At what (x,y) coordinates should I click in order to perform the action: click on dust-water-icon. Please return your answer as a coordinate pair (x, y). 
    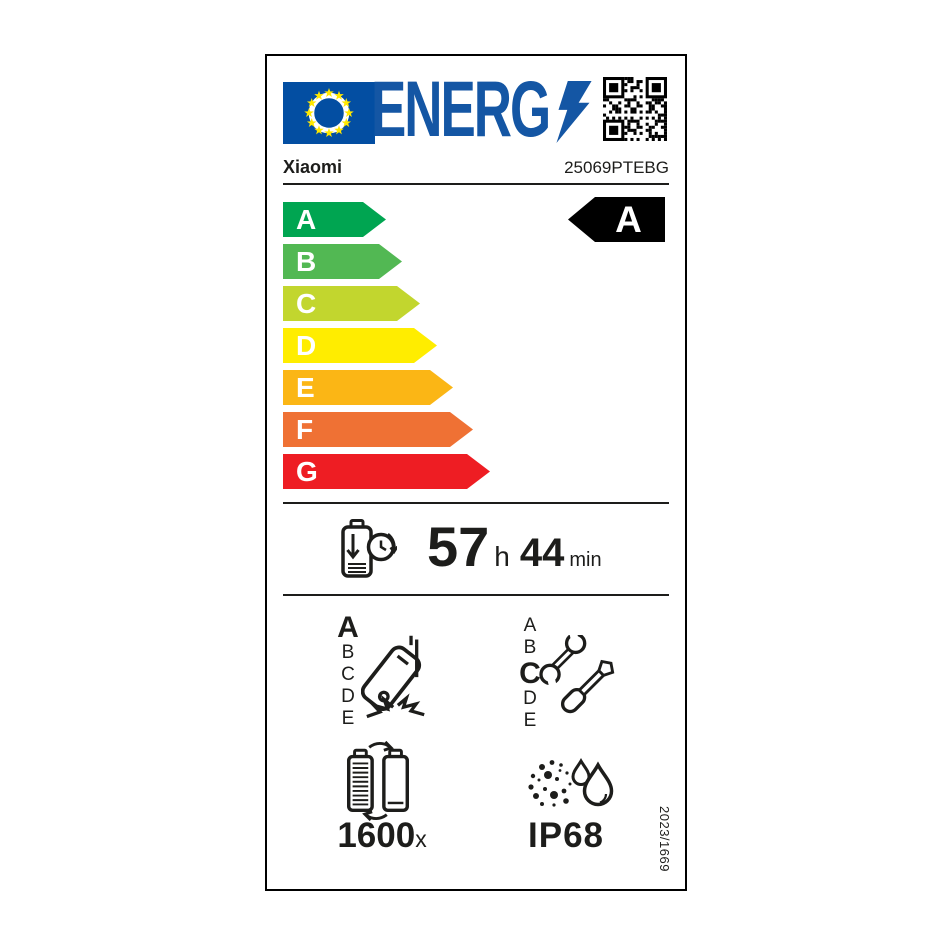
    Looking at the image, I should click on (571, 782).